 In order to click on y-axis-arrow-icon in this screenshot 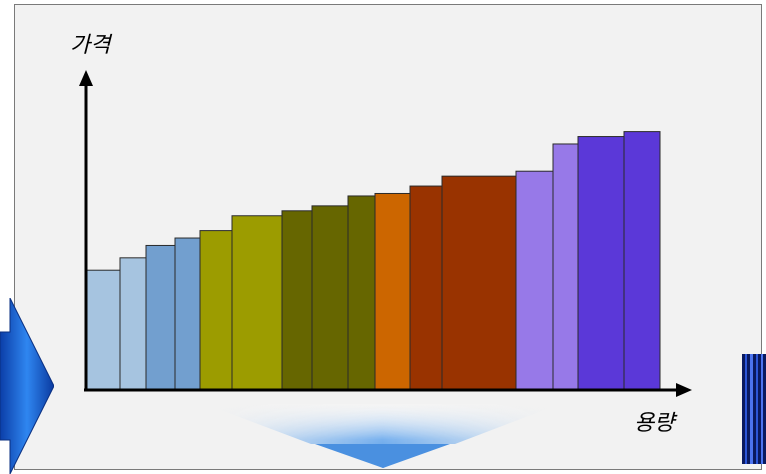, I will do `click(86, 78)`.